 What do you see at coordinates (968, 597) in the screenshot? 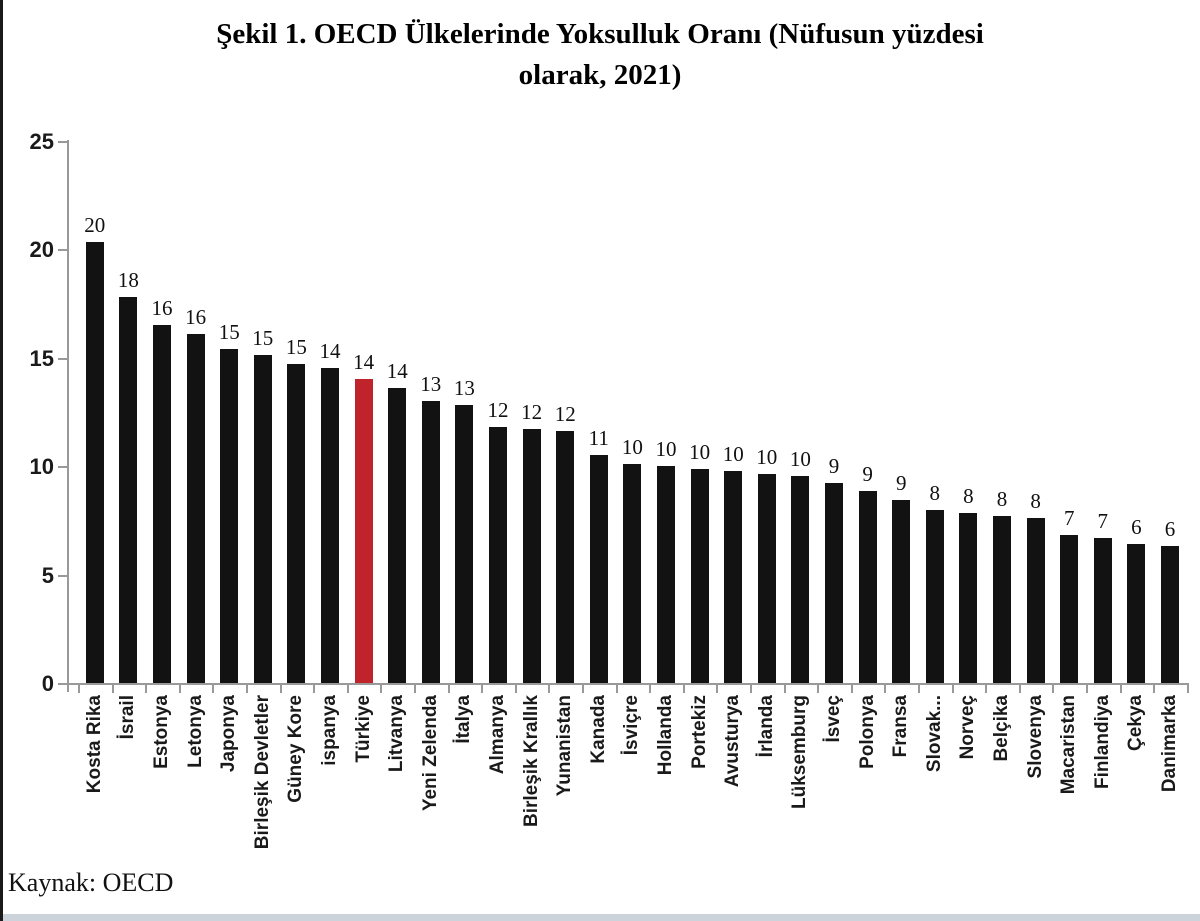
I see `bar-norveç` at bounding box center [968, 597].